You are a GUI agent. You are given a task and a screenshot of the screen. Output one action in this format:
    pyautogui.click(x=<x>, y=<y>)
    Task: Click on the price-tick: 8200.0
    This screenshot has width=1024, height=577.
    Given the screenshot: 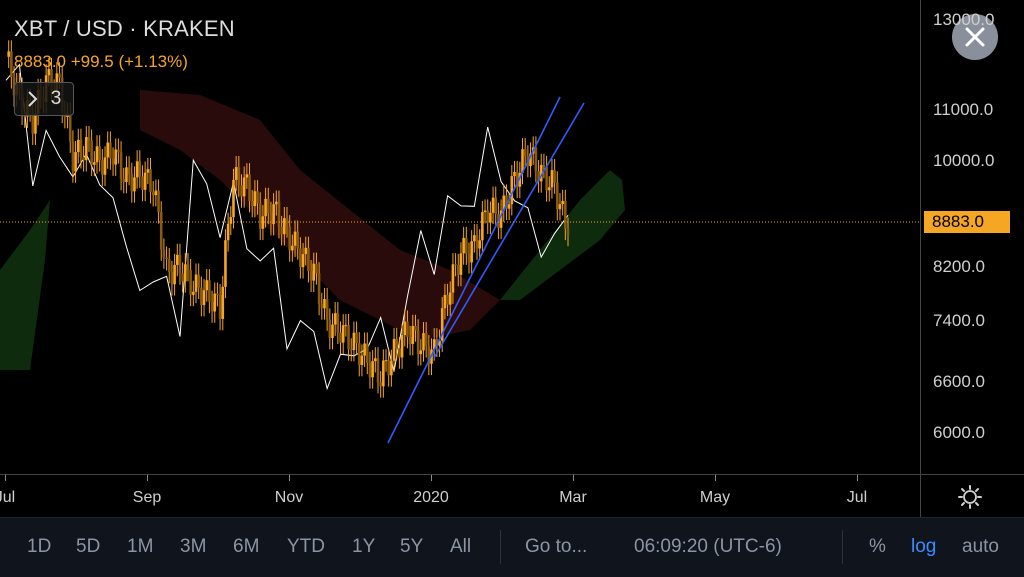 What is the action you would take?
    pyautogui.click(x=959, y=266)
    